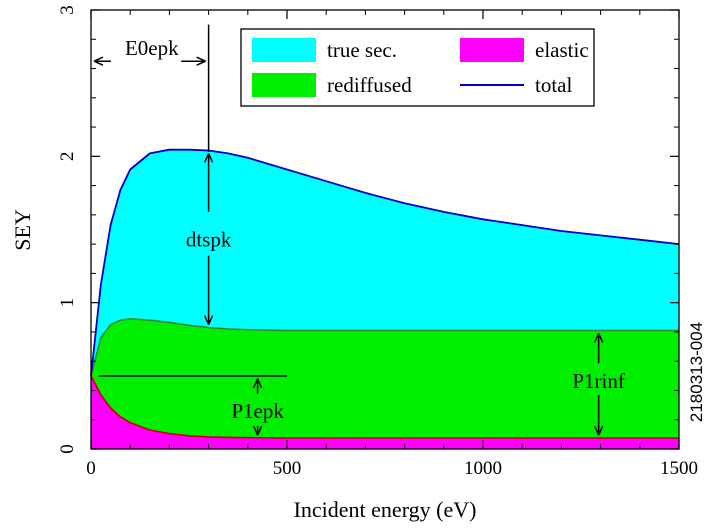 Image resolution: width=713 pixels, height=529 pixels. What do you see at coordinates (91, 468) in the screenshot?
I see `x-tick-label: 0` at bounding box center [91, 468].